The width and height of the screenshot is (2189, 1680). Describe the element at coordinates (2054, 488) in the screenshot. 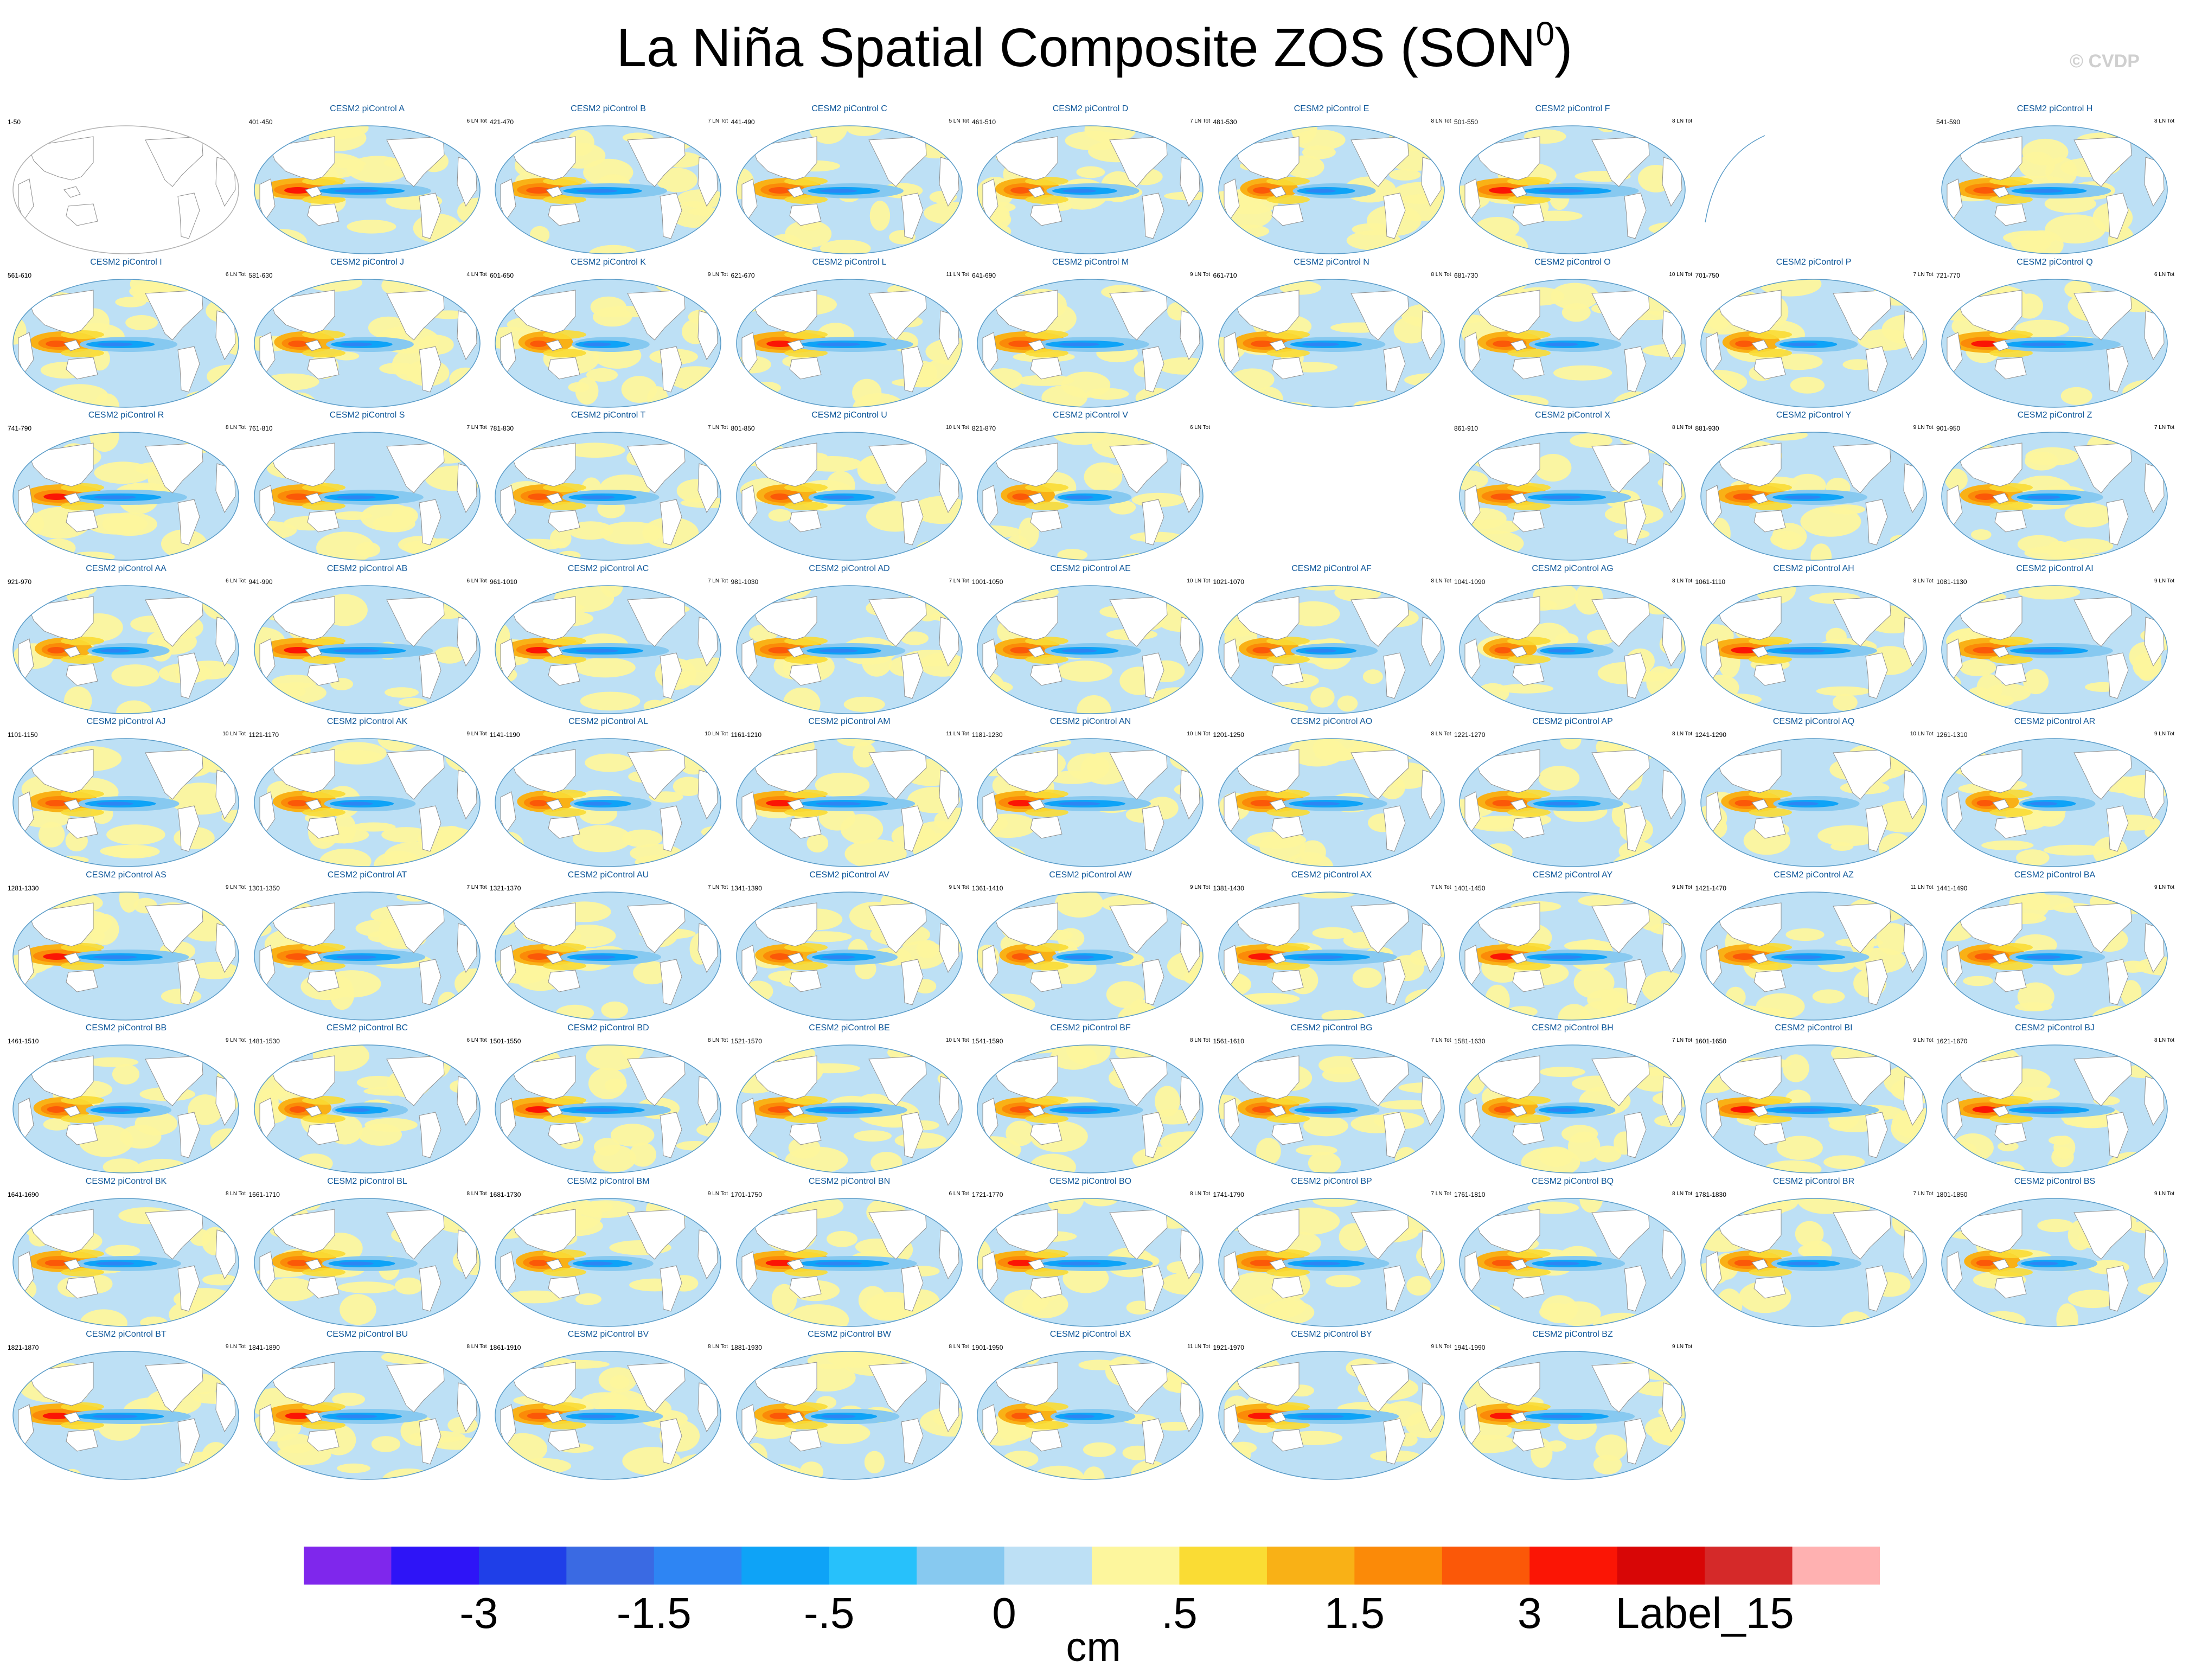

I see `map-panel: CESM2 piControl Z 901-950 7 LN Tot` at that location.